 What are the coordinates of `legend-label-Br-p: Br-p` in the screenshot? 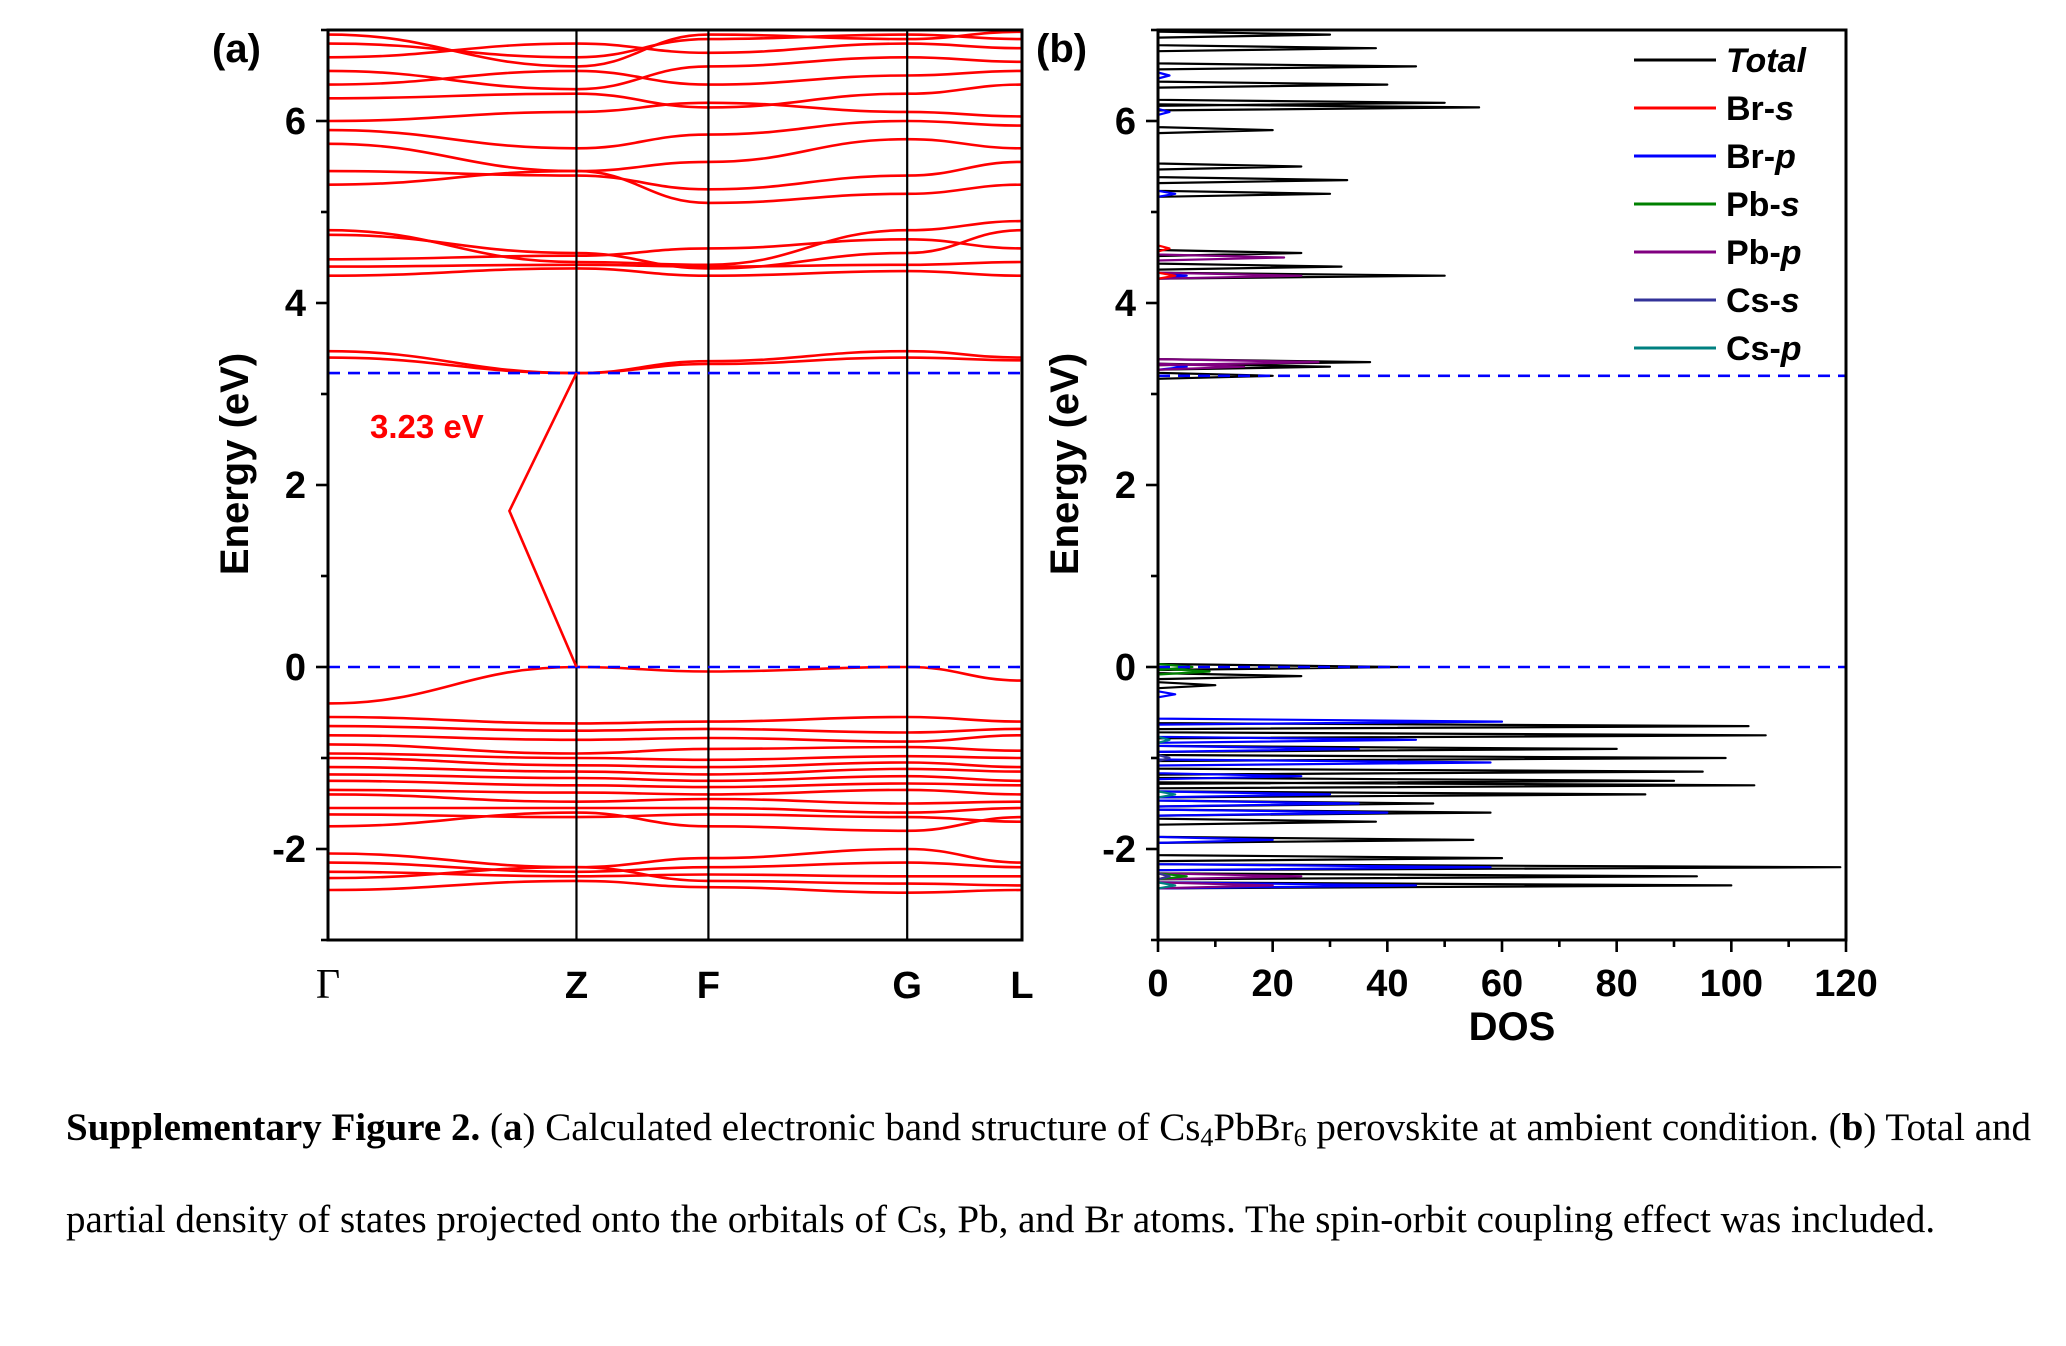 It's located at (1761, 157).